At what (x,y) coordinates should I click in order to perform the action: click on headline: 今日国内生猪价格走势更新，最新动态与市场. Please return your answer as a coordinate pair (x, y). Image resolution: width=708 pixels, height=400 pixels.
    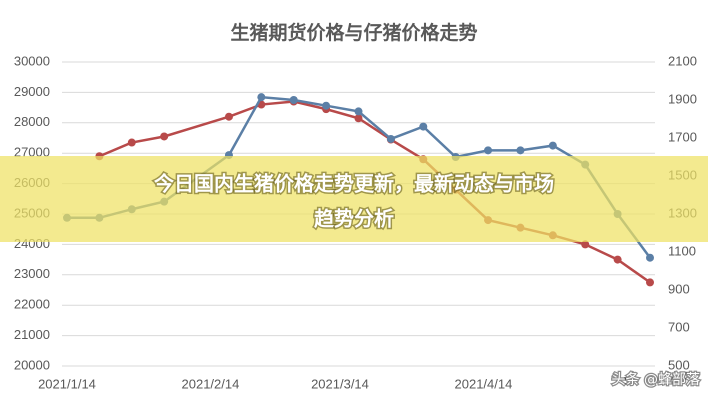
    Looking at the image, I should click on (354, 184).